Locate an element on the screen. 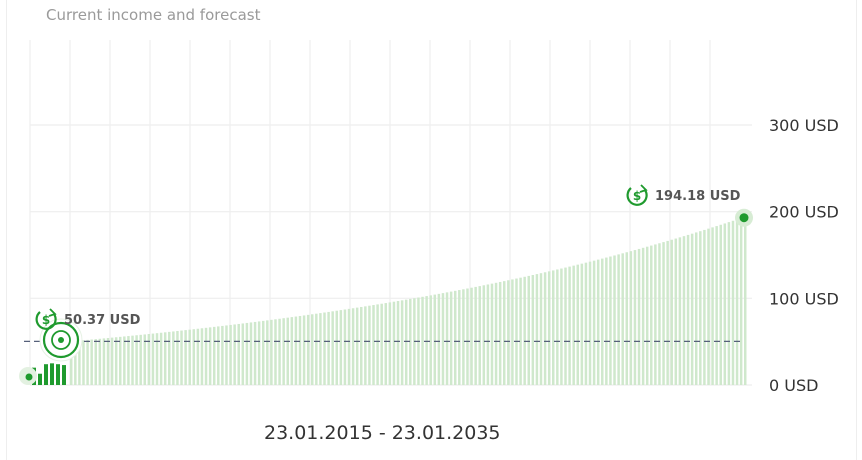  y-tick-label: 300 USD is located at coordinates (804, 125).